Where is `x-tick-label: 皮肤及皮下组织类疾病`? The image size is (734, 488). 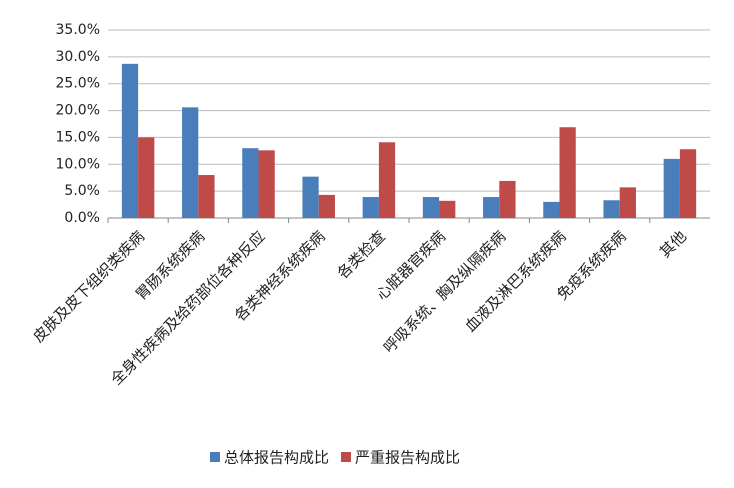 x-tick-label: 皮肤及皮下组织类疾病 is located at coordinates (88, 286).